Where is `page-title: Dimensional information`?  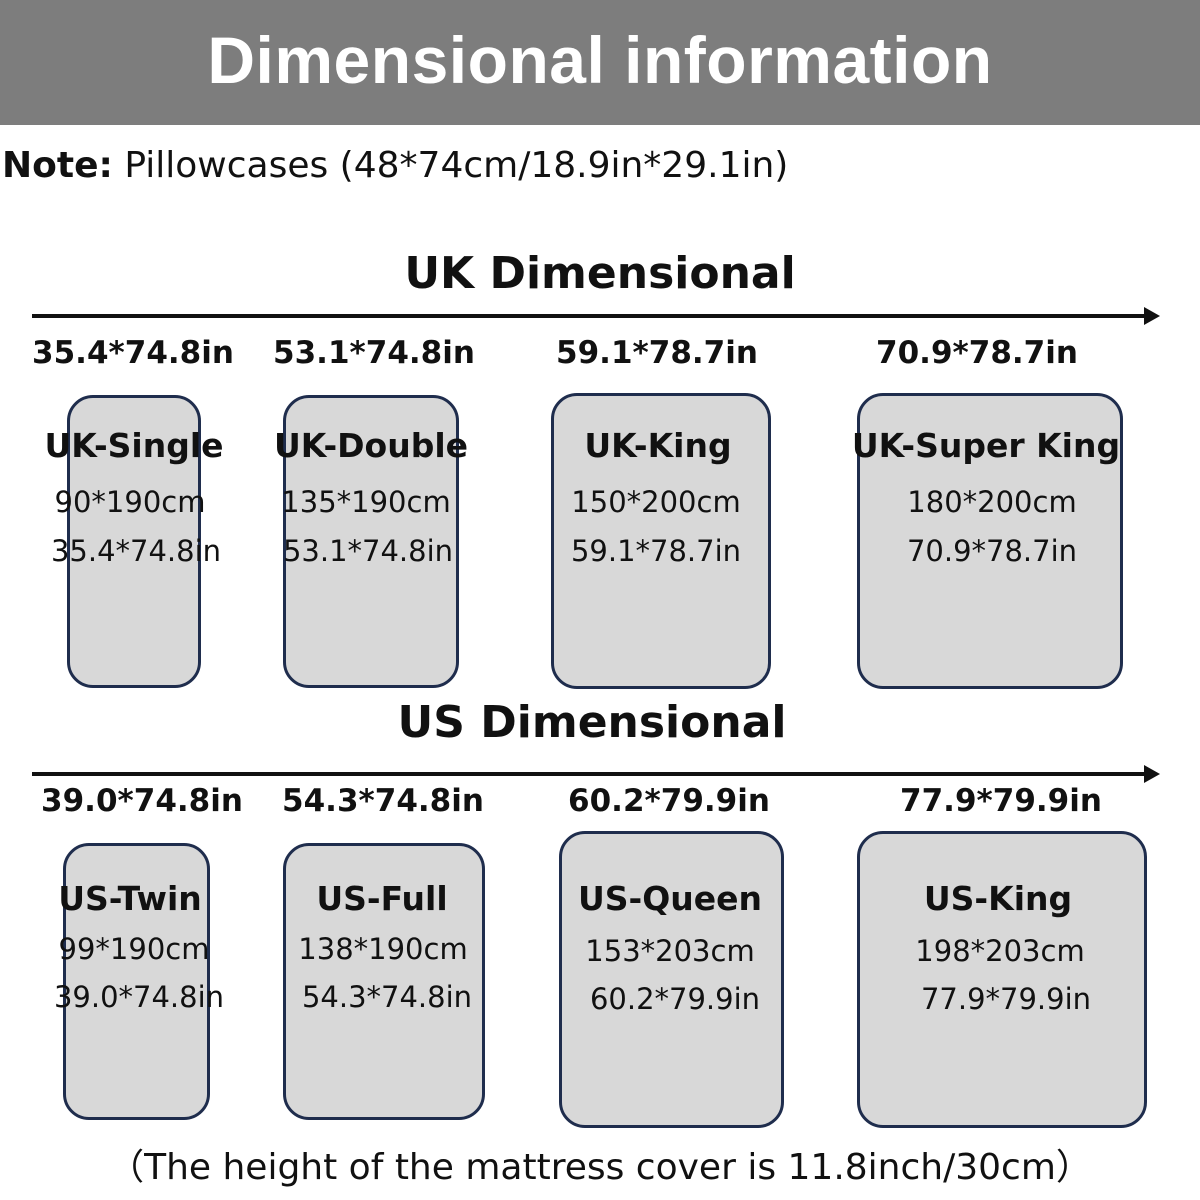 page-title: Dimensional information is located at coordinates (600, 60).